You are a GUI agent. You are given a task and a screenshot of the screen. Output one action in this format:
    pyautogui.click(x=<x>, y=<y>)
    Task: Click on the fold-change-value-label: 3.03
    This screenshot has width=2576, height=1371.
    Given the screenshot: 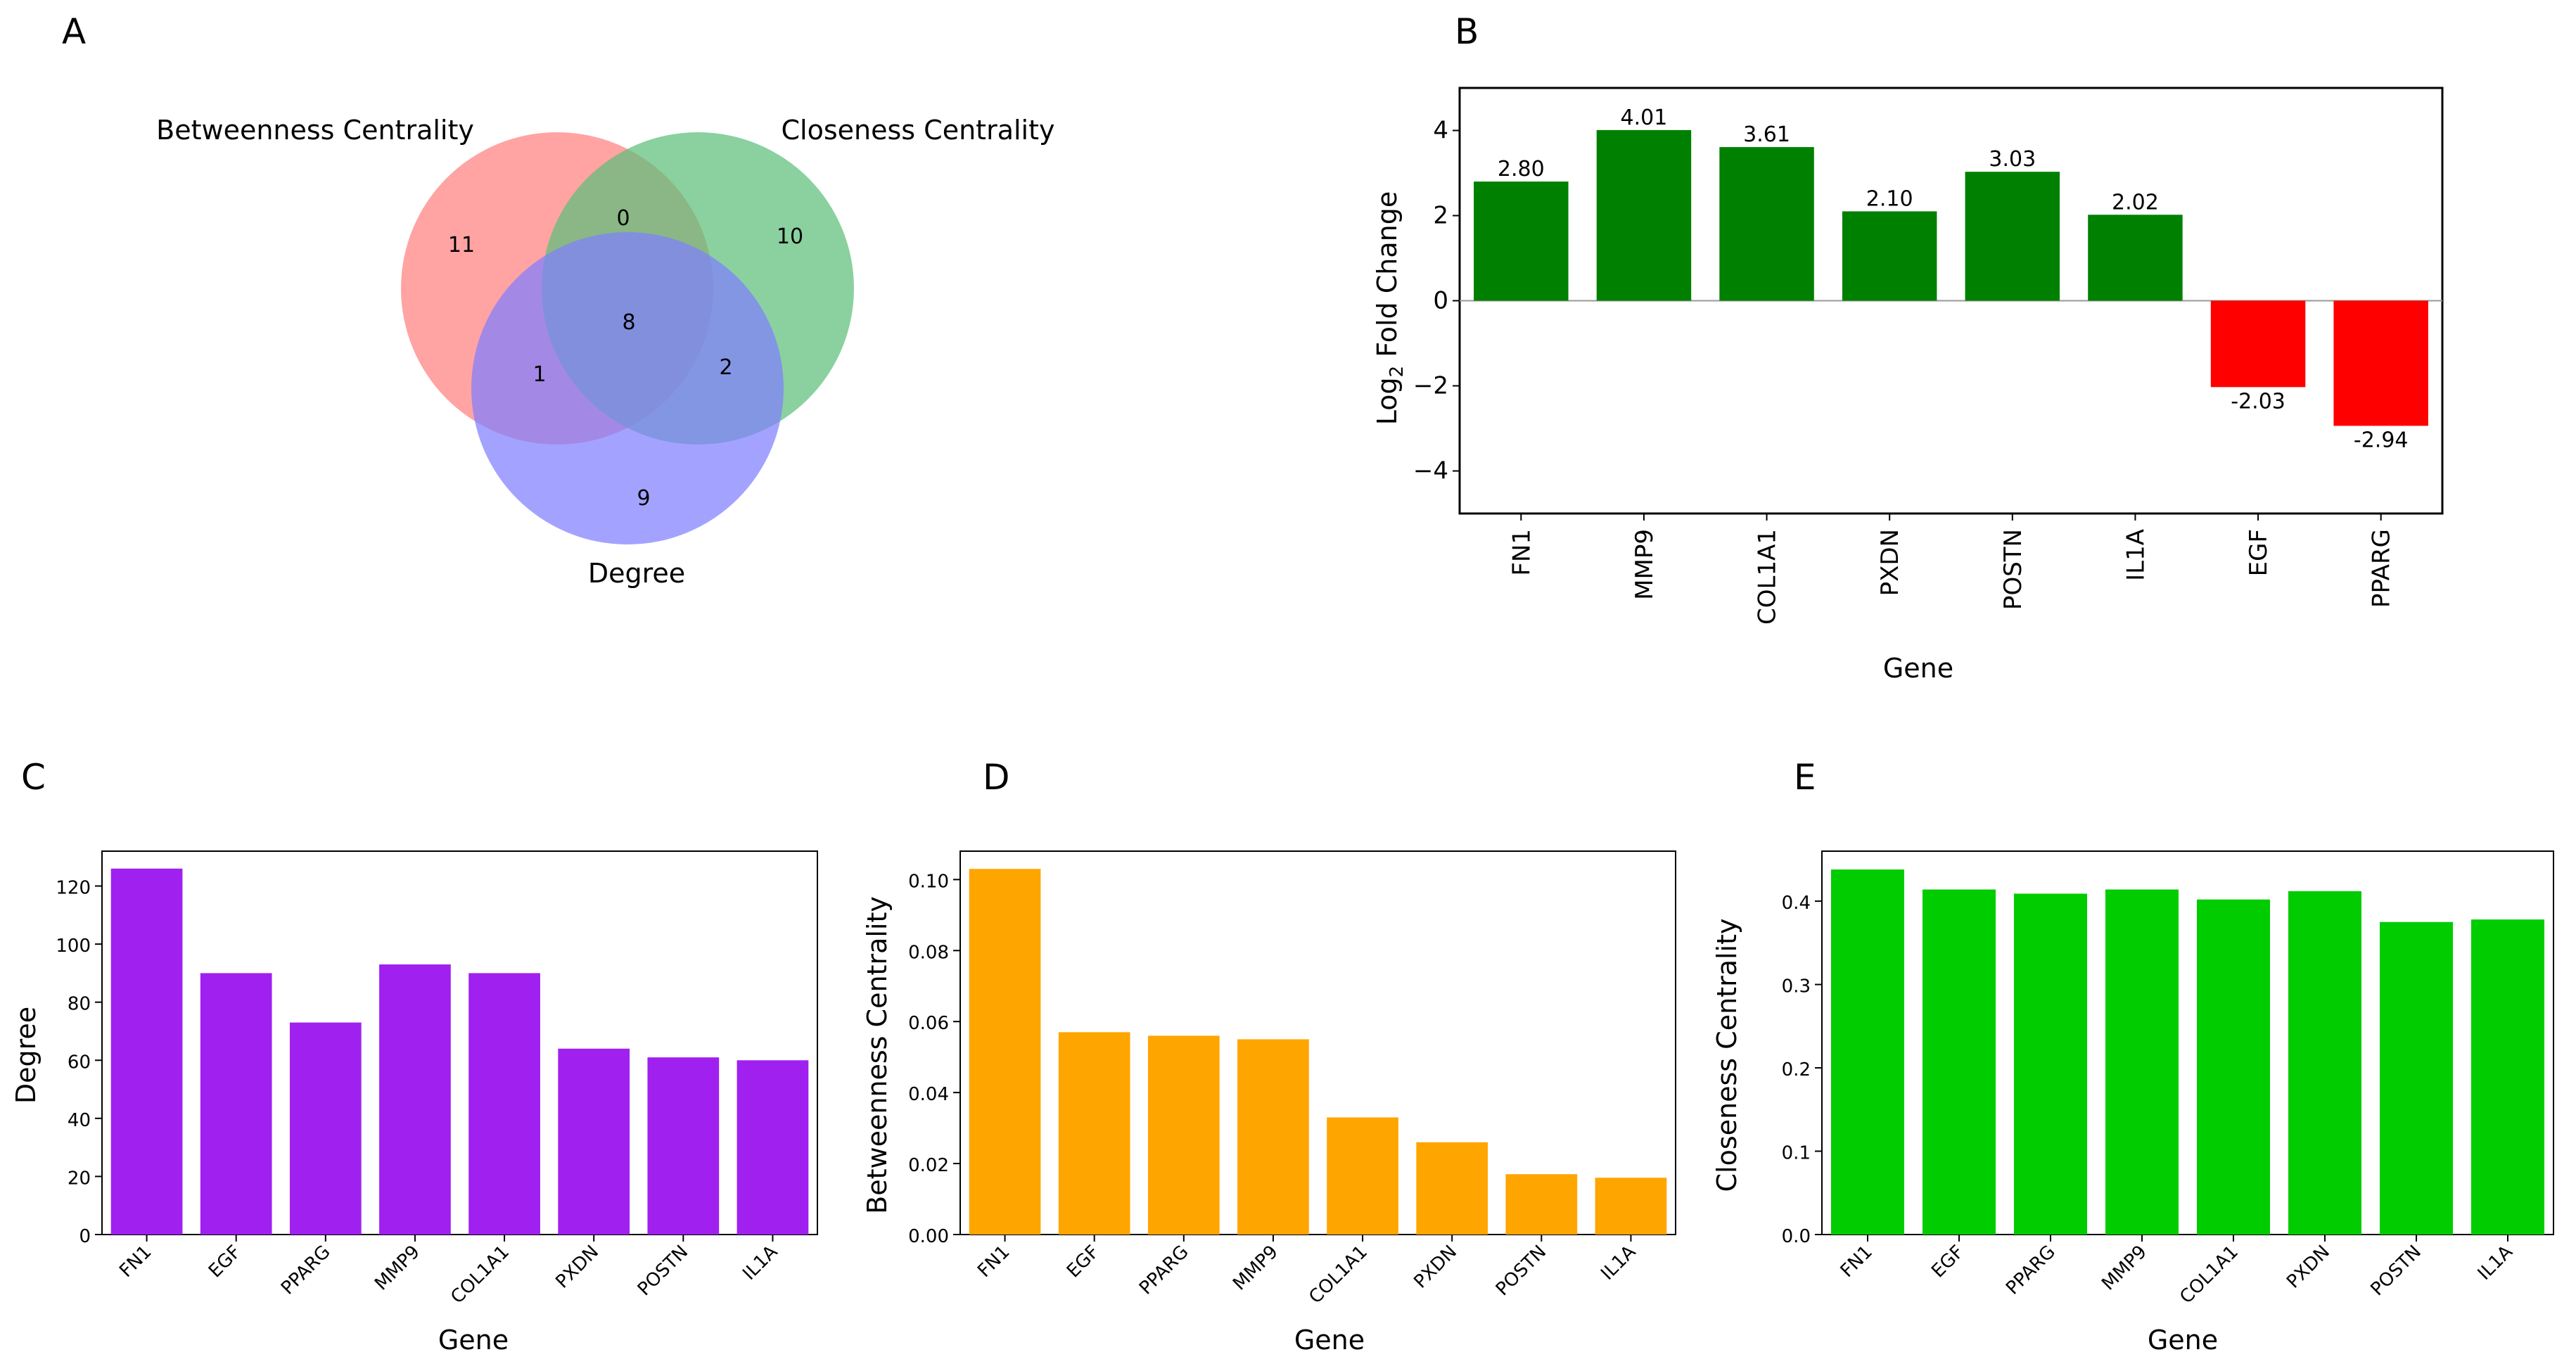 What is the action you would take?
    pyautogui.click(x=2012, y=159)
    